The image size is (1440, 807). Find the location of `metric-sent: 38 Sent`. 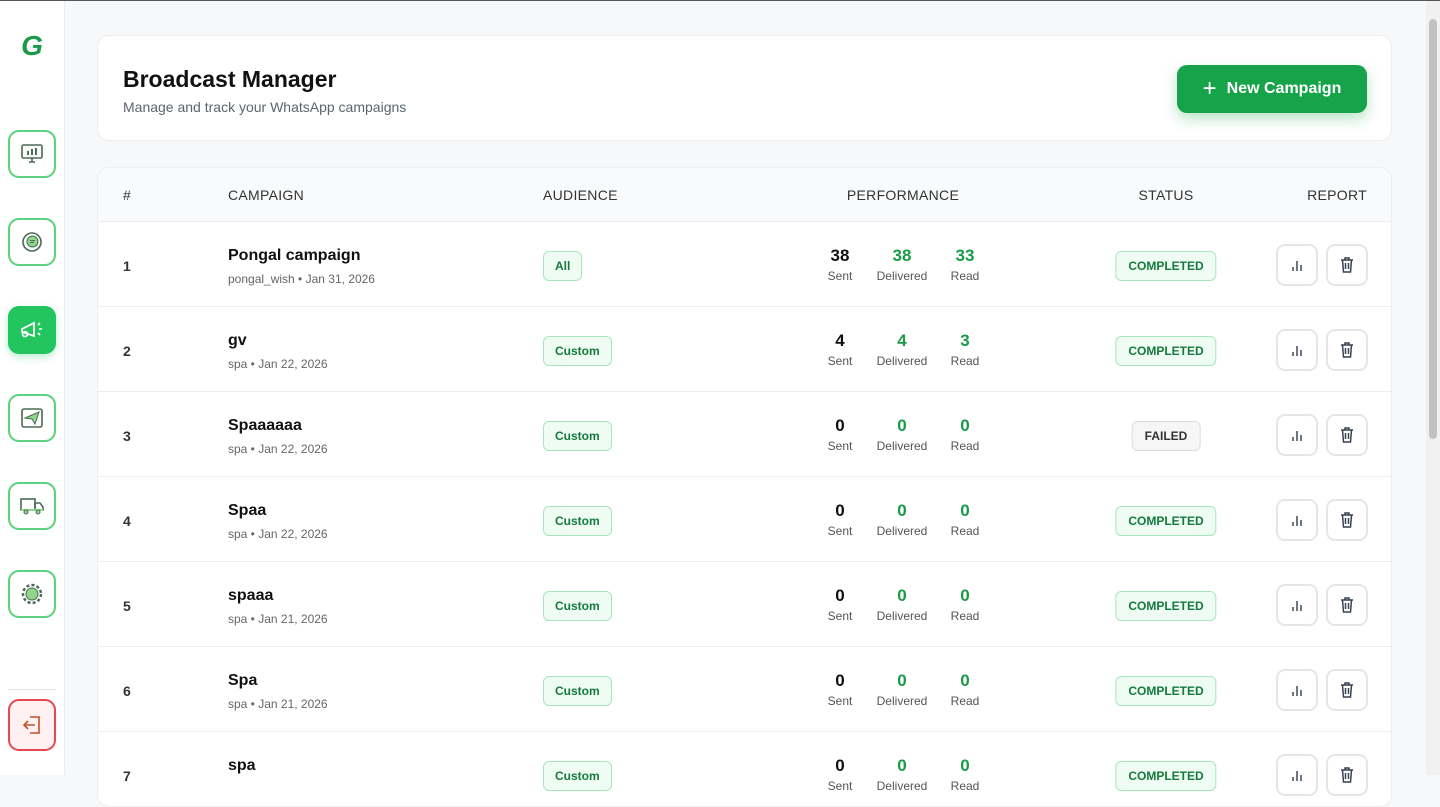

metric-sent: 38 Sent is located at coordinates (840, 264).